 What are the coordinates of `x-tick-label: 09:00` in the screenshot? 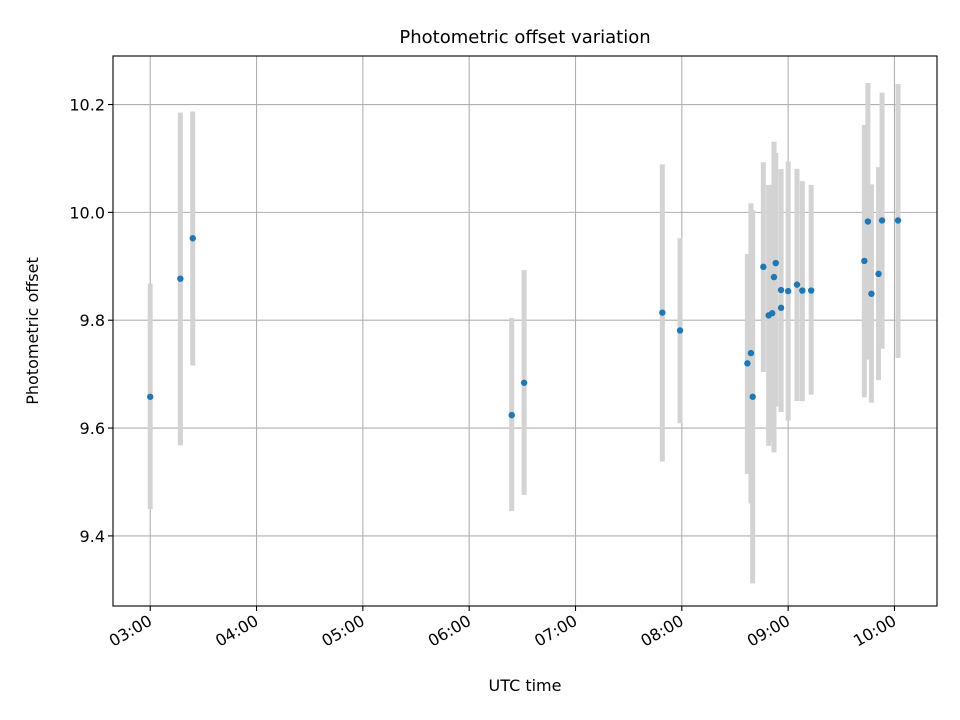 It's located at (768, 631).